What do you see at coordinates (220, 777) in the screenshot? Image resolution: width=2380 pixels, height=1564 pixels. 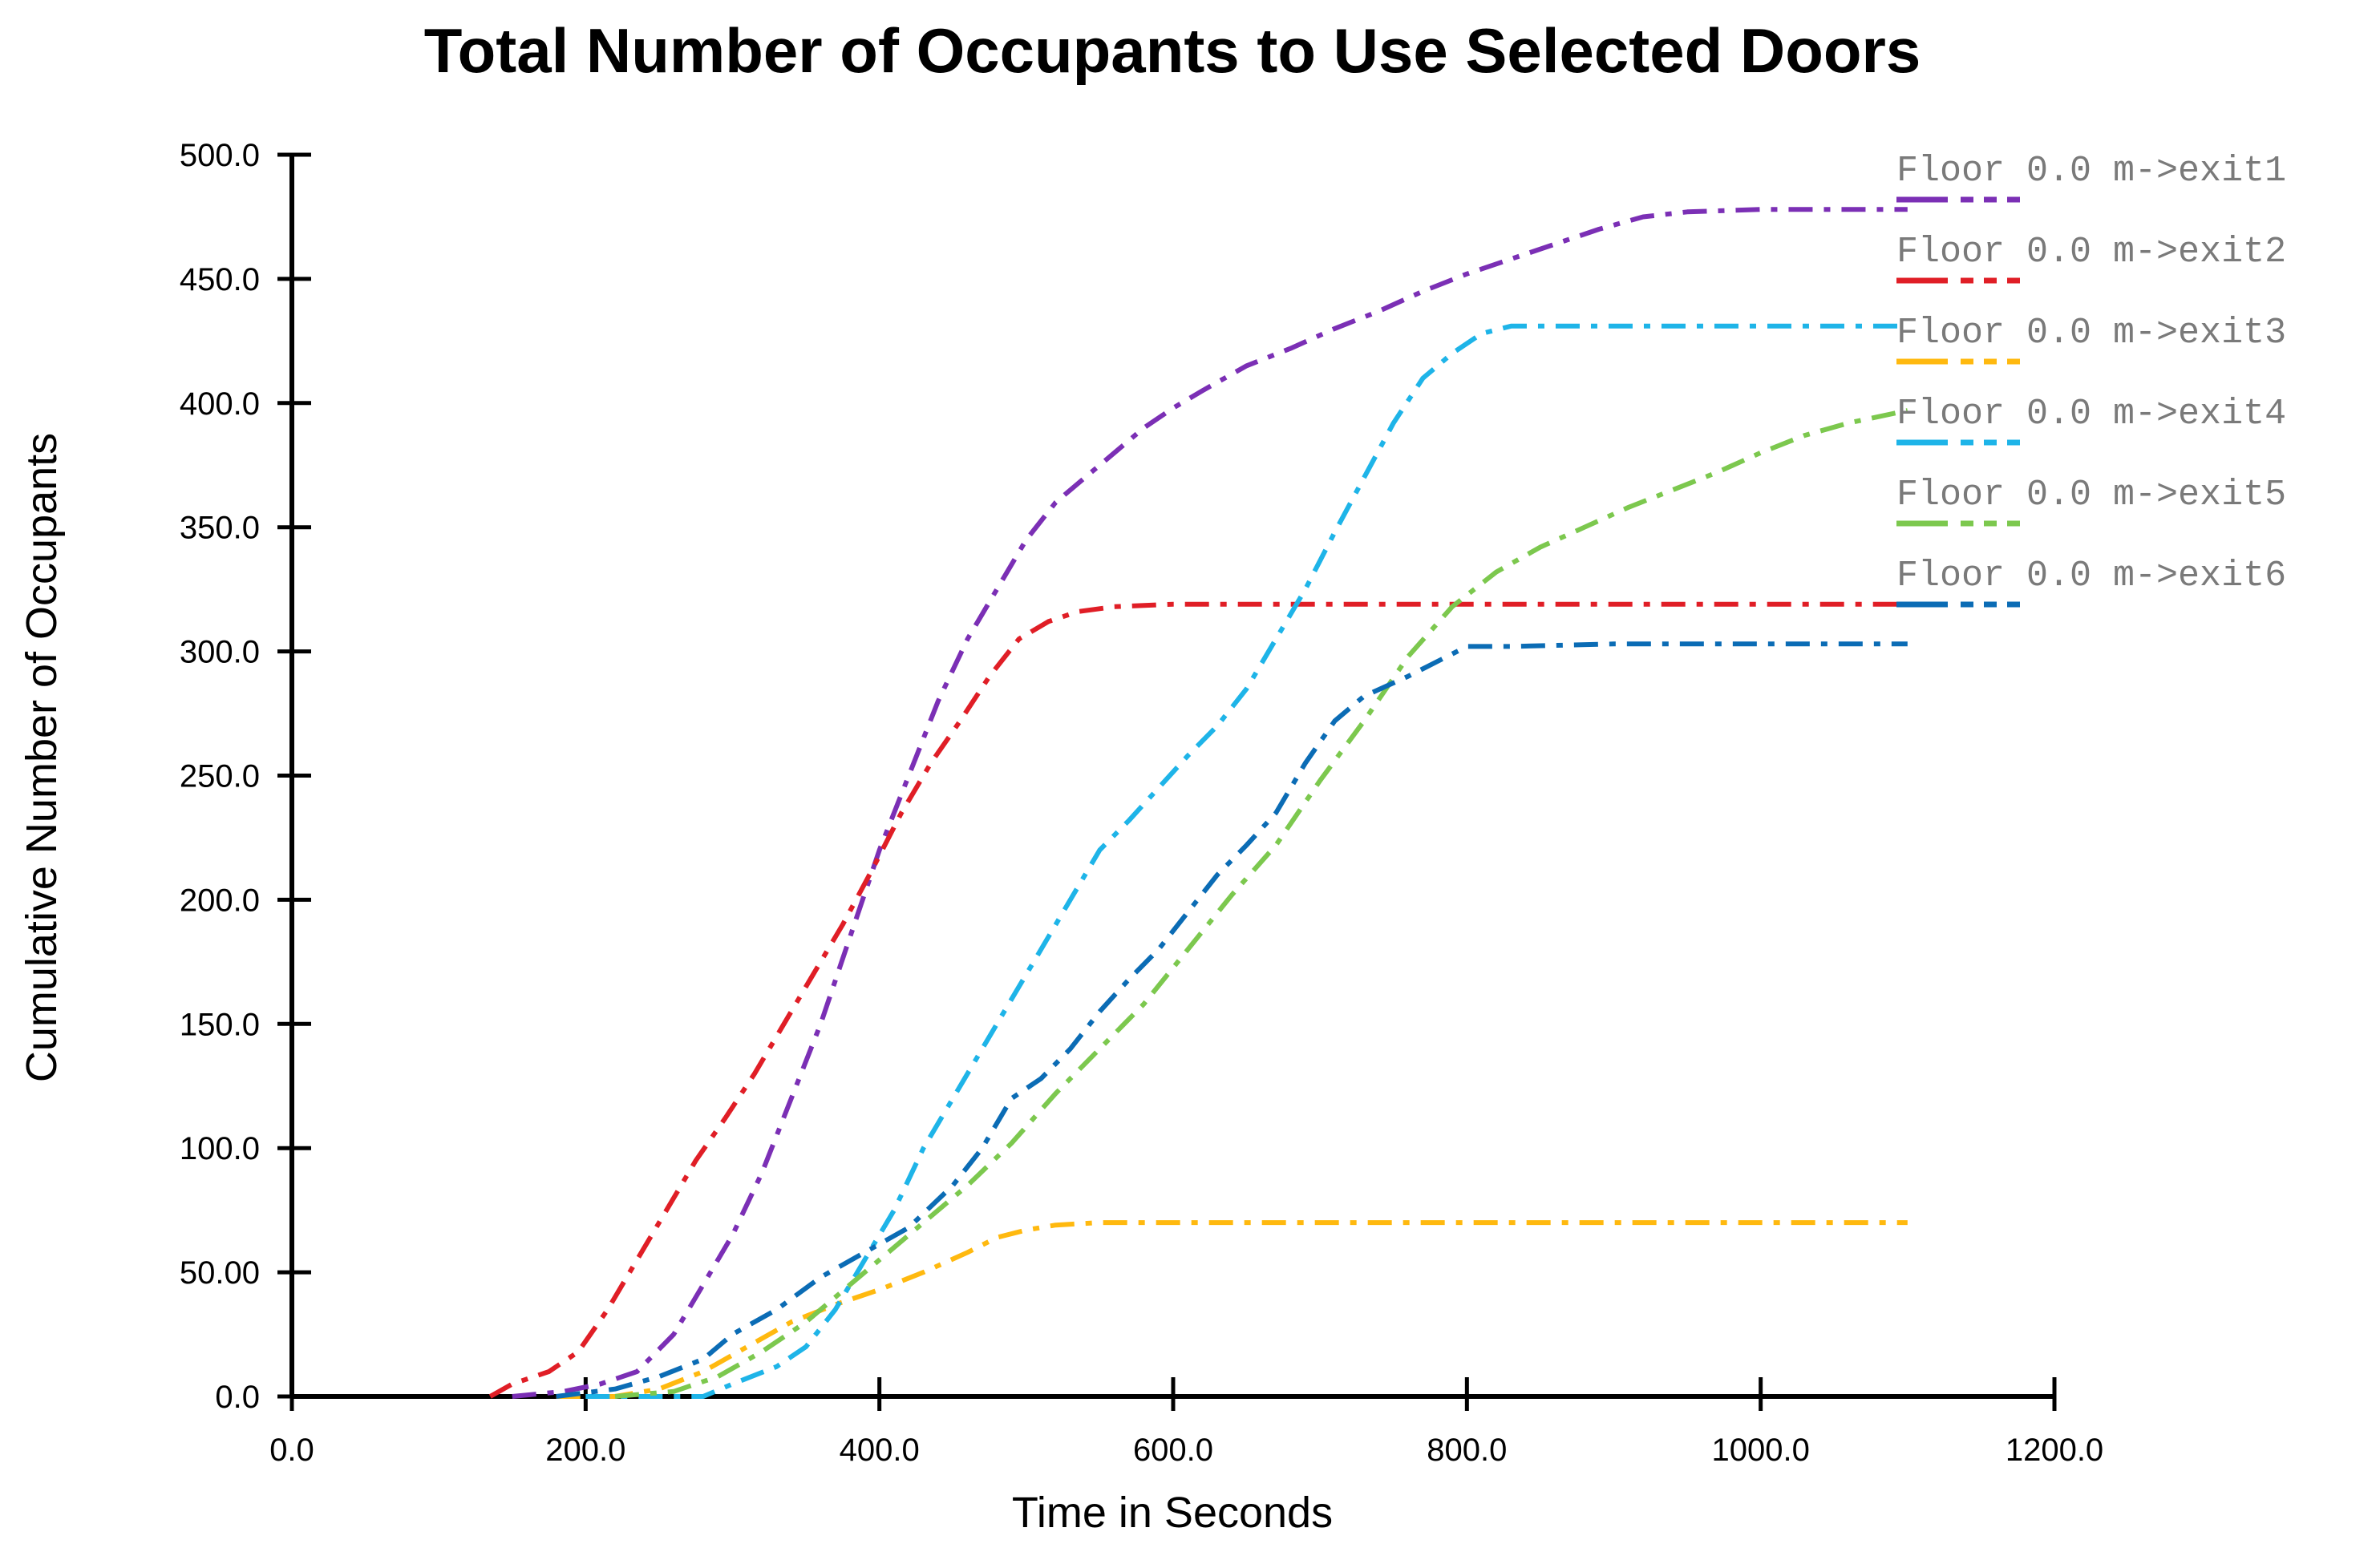 I see `y-tick-label: 250.0` at bounding box center [220, 777].